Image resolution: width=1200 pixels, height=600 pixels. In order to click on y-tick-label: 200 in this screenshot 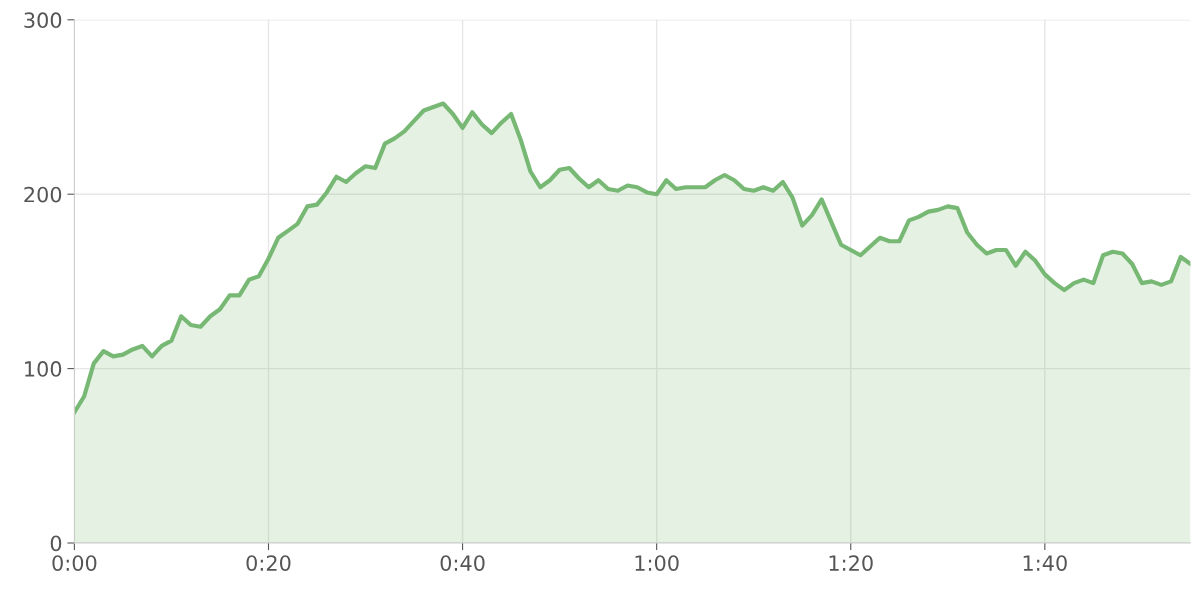, I will do `click(43, 194)`.